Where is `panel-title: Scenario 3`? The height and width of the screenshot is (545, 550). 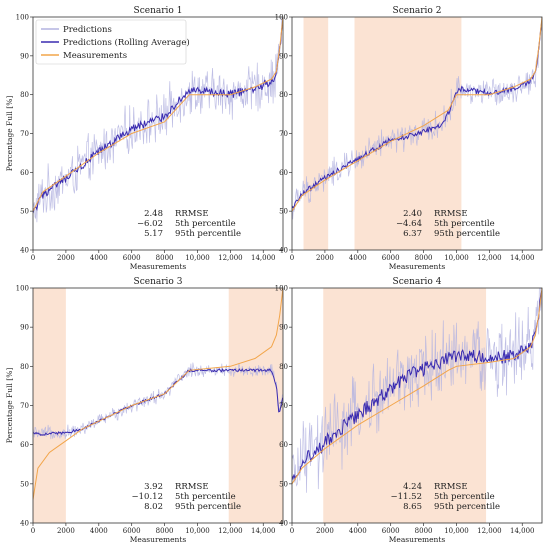
panel-title: Scenario 3 is located at coordinates (158, 282).